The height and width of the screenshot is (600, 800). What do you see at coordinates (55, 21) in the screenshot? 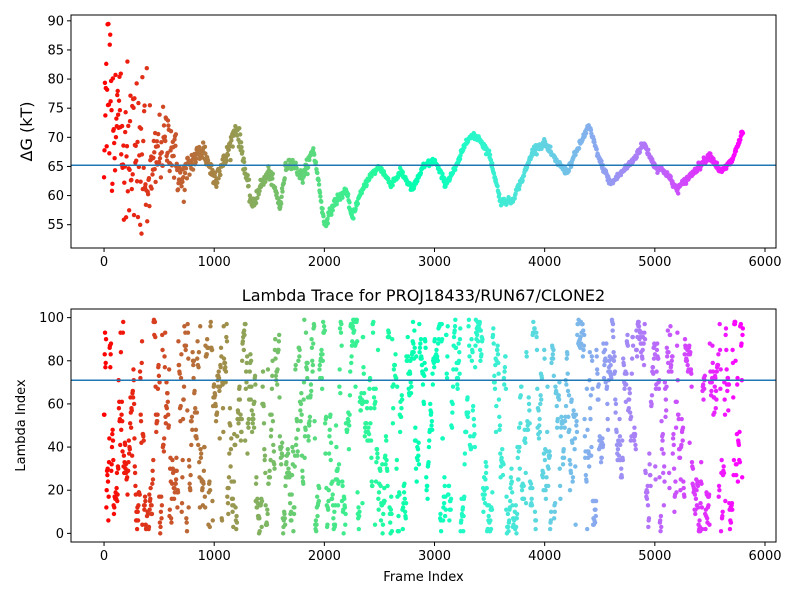
I see `y-tick-label: 90` at bounding box center [55, 21].